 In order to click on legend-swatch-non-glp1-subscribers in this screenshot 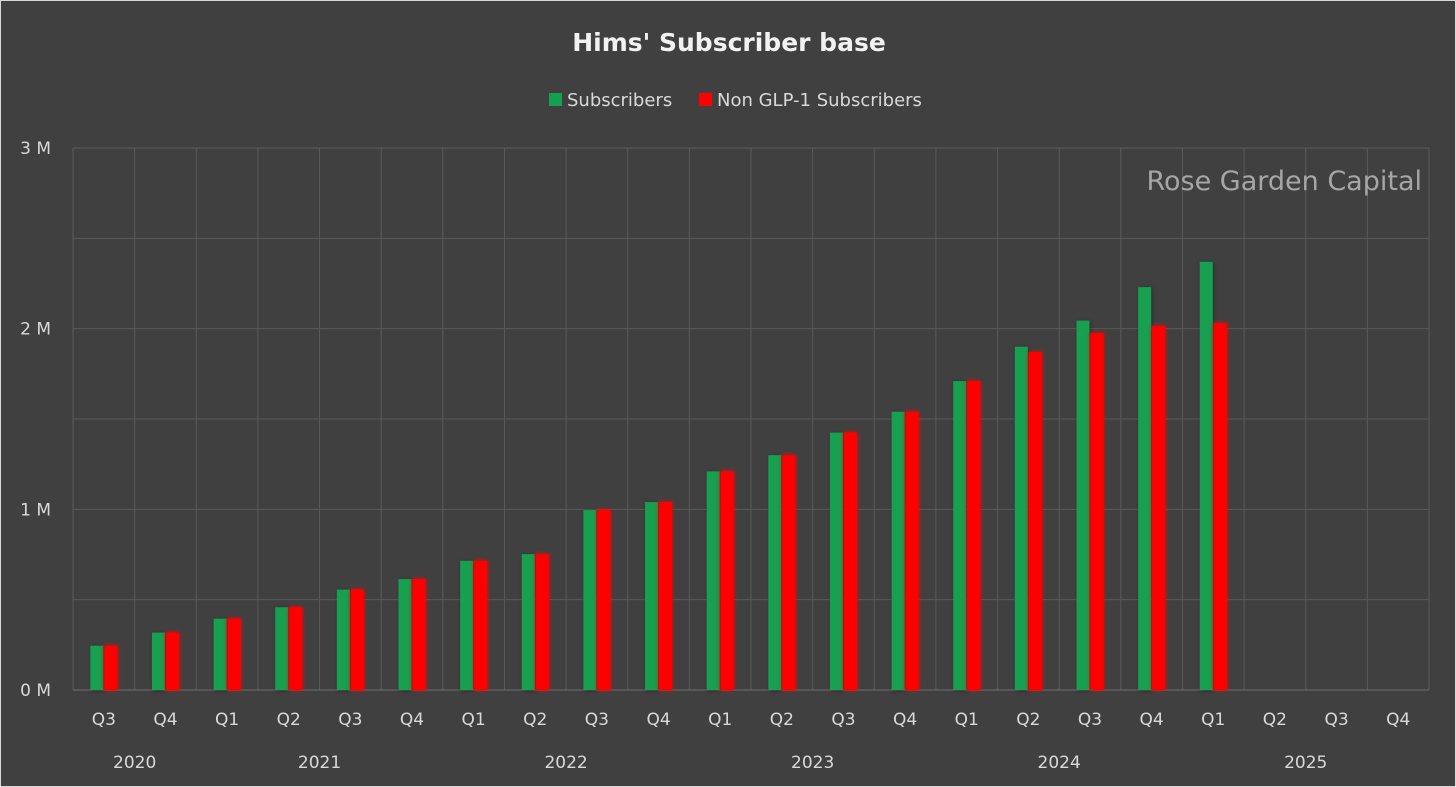, I will do `click(705, 99)`.